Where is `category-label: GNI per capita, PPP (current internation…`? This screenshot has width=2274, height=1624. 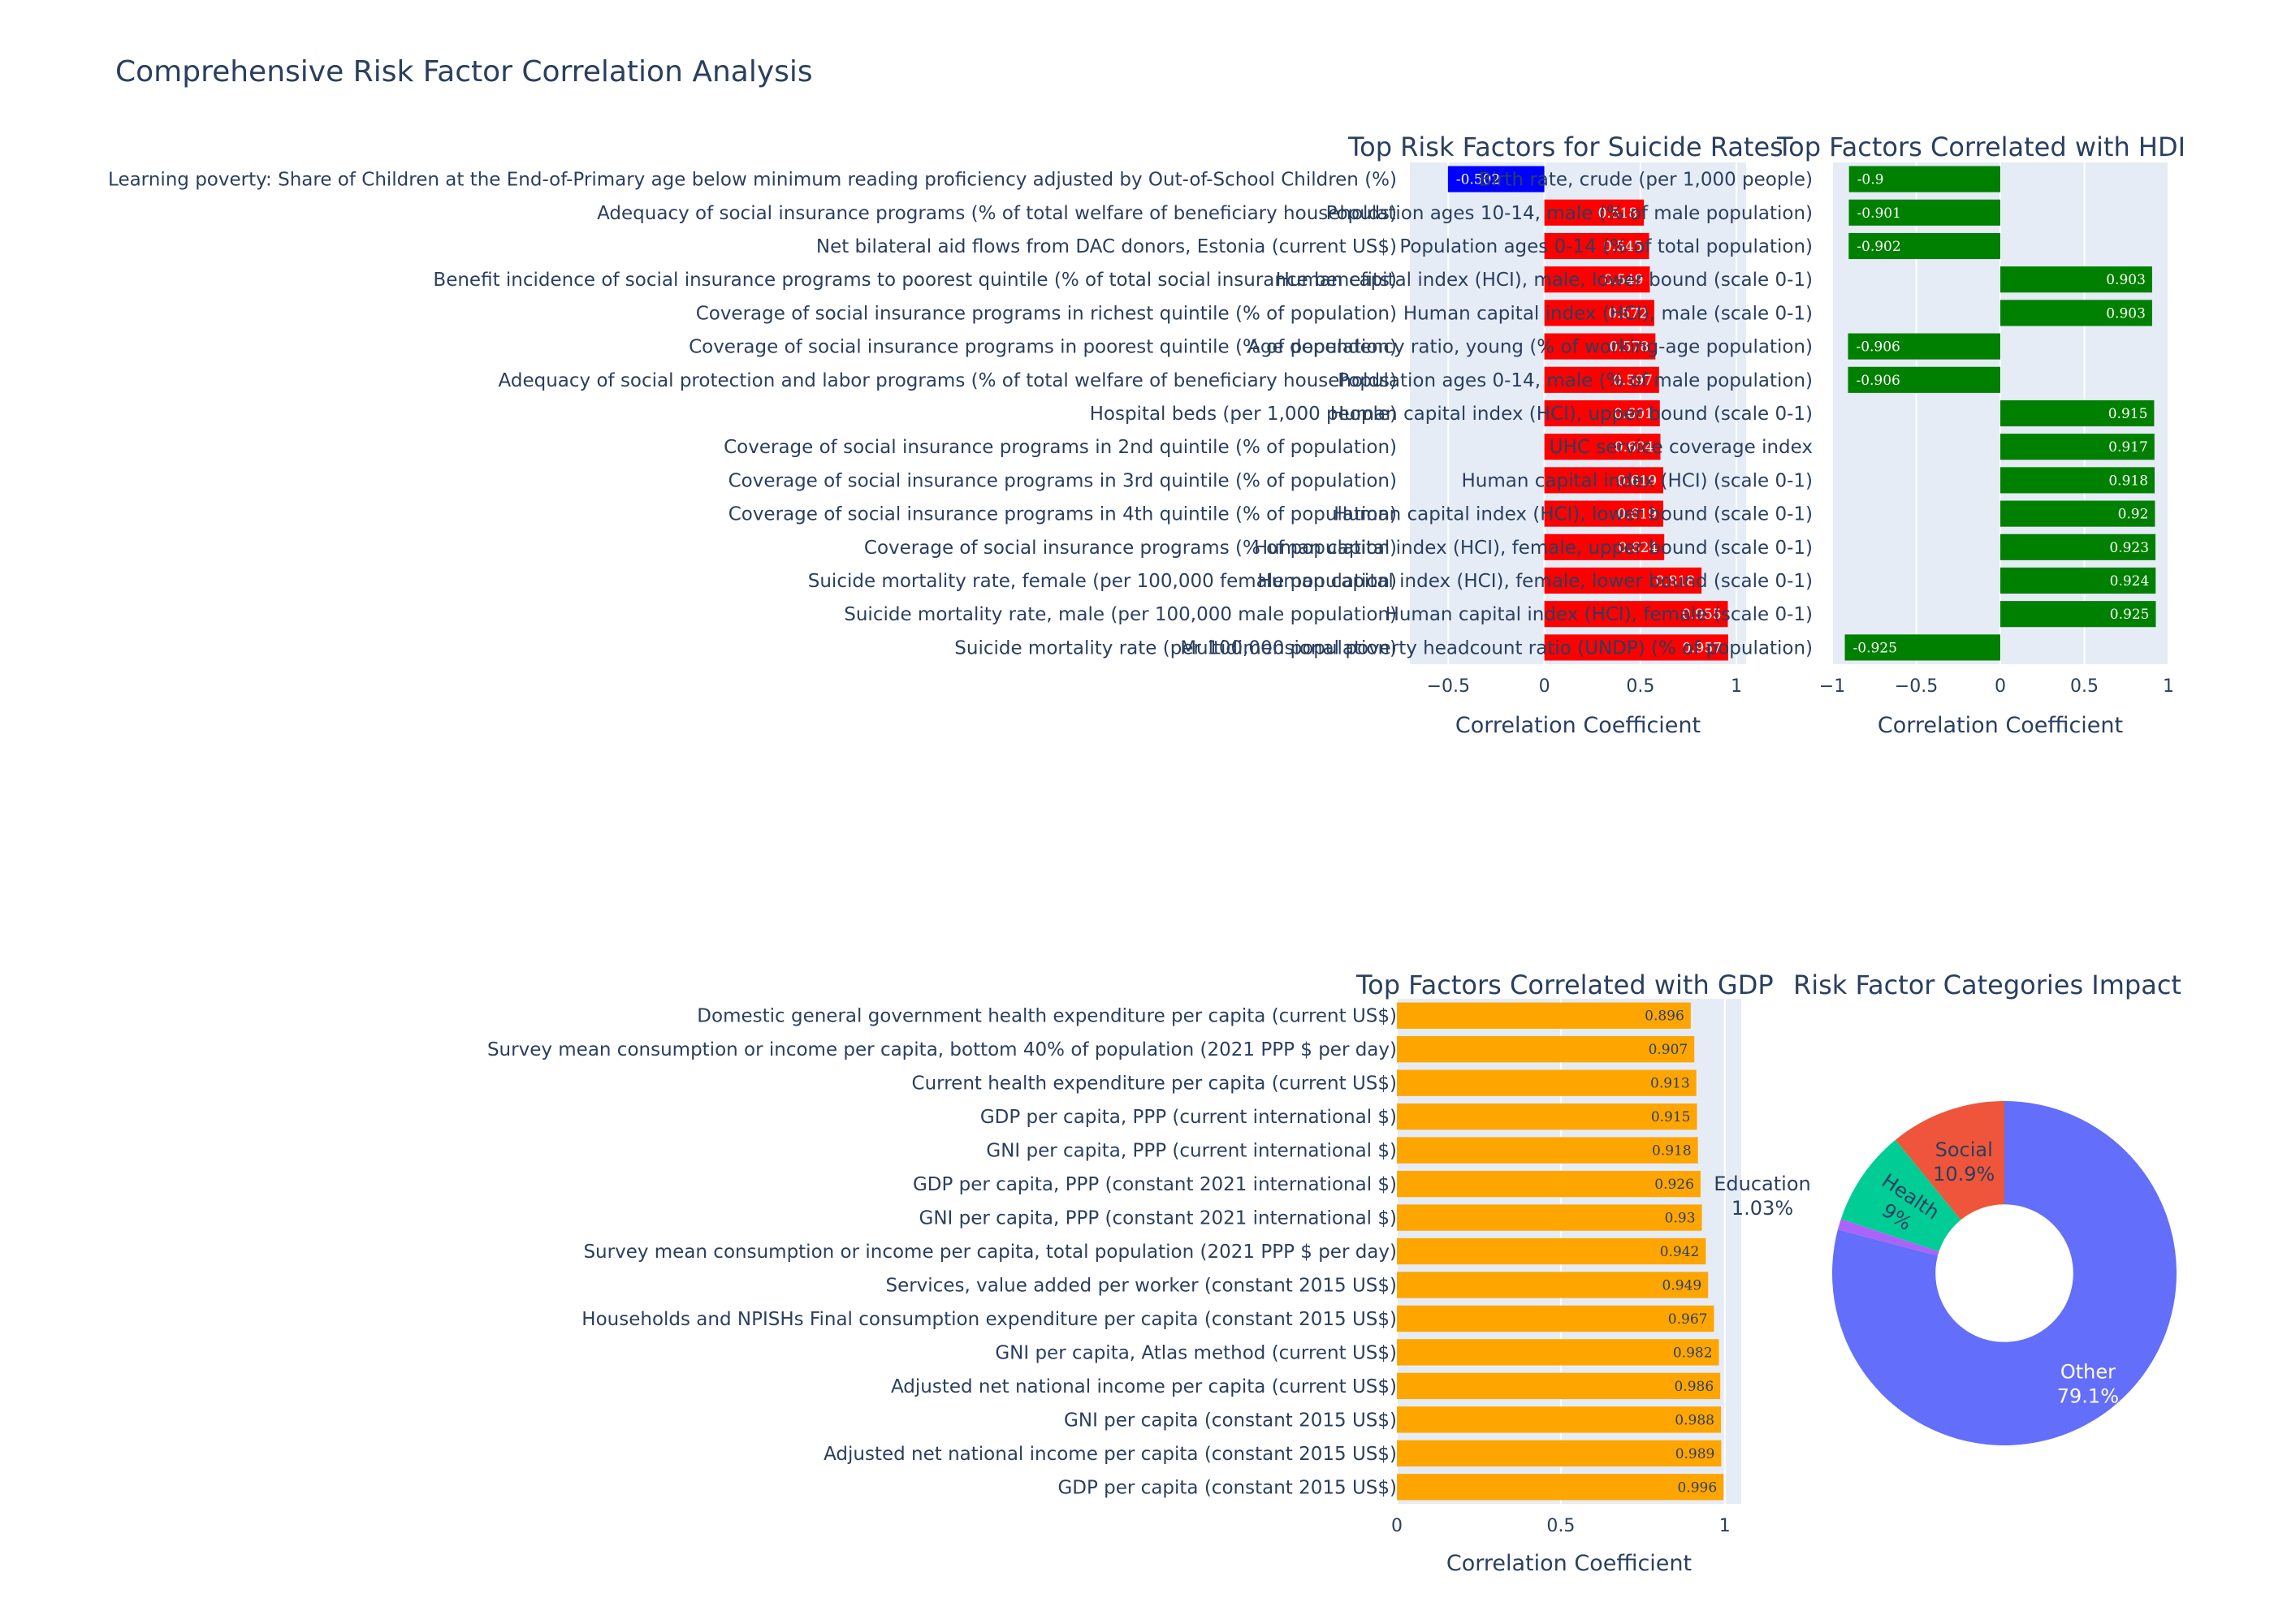
category-label: GNI per capita, PPP (current internation… is located at coordinates (1192, 1151).